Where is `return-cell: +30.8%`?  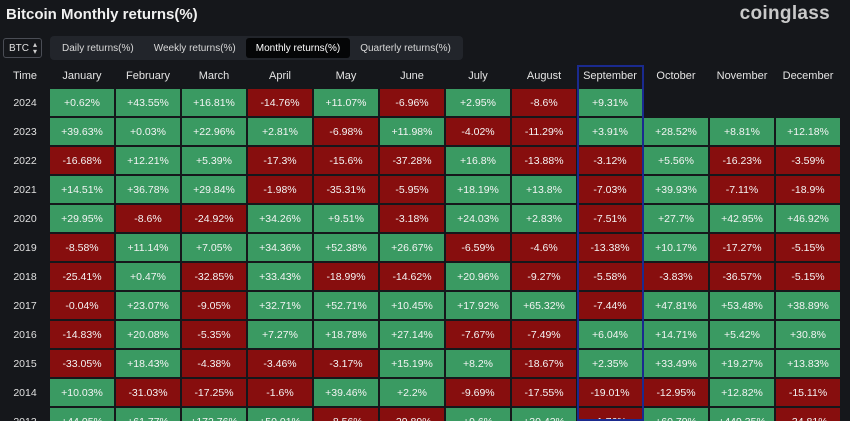
return-cell: +30.8% is located at coordinates (808, 334).